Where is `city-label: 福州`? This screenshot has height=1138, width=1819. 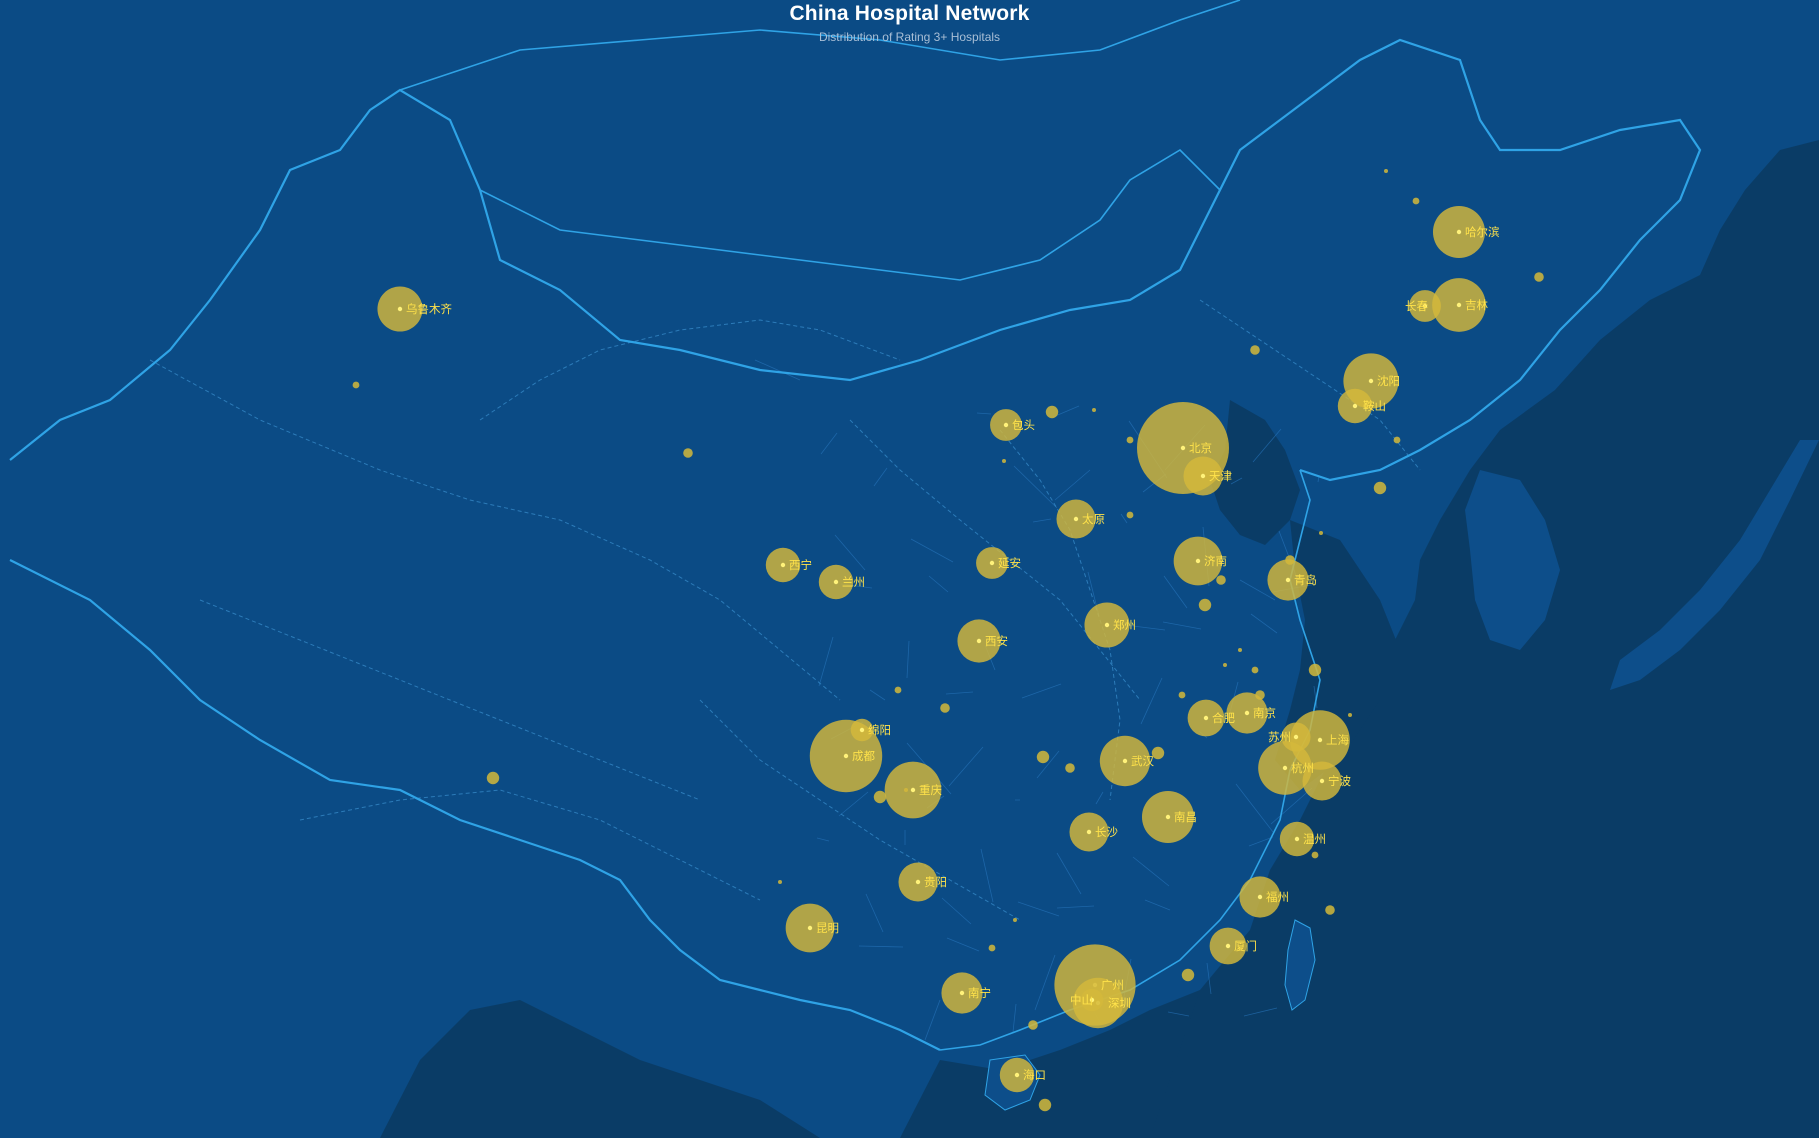
city-label: 福州 is located at coordinates (1277, 897).